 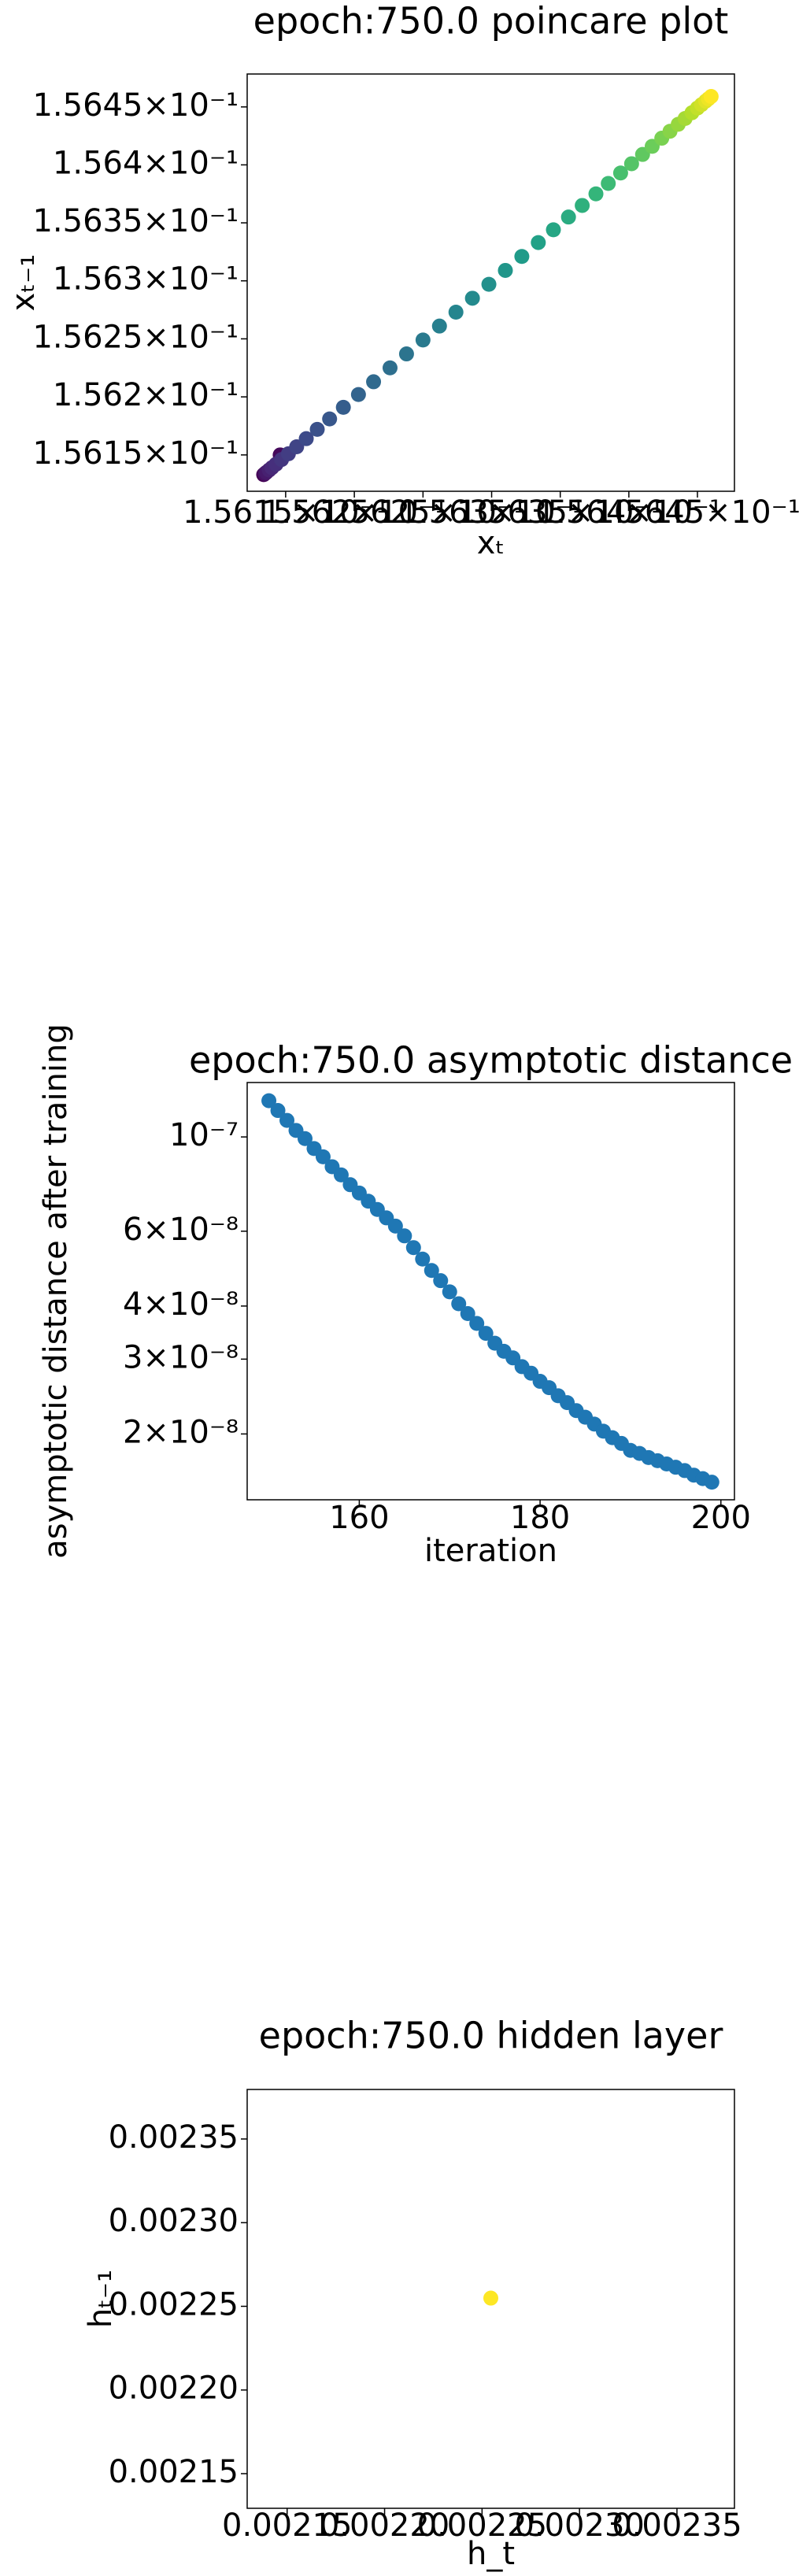 What do you see at coordinates (492, 512) in the screenshot?
I see `x-tick-label: 1.563×10⁻¹` at bounding box center [492, 512].